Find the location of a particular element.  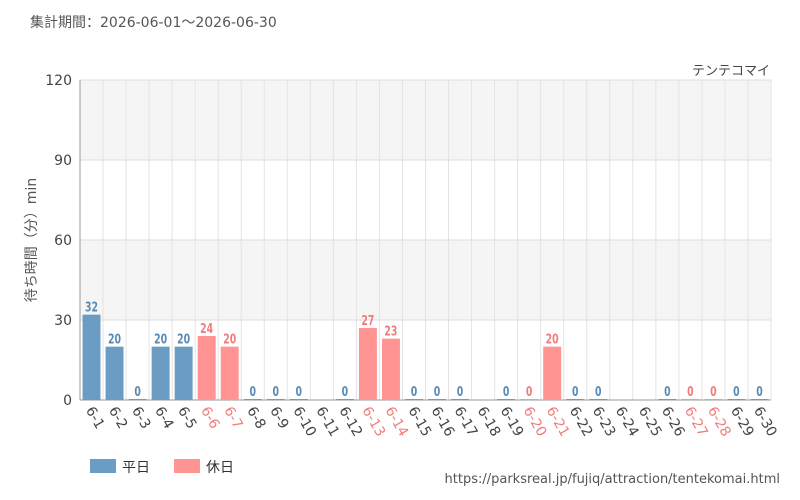

legend-label-holiday: 休日 is located at coordinates (220, 468).